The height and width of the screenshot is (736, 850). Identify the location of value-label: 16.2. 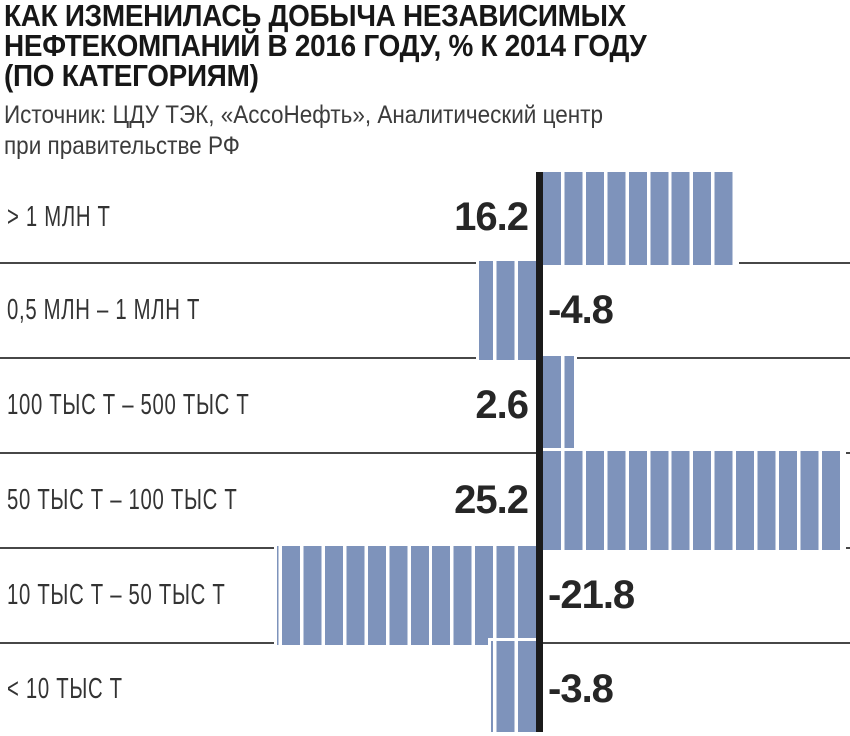
(491, 217).